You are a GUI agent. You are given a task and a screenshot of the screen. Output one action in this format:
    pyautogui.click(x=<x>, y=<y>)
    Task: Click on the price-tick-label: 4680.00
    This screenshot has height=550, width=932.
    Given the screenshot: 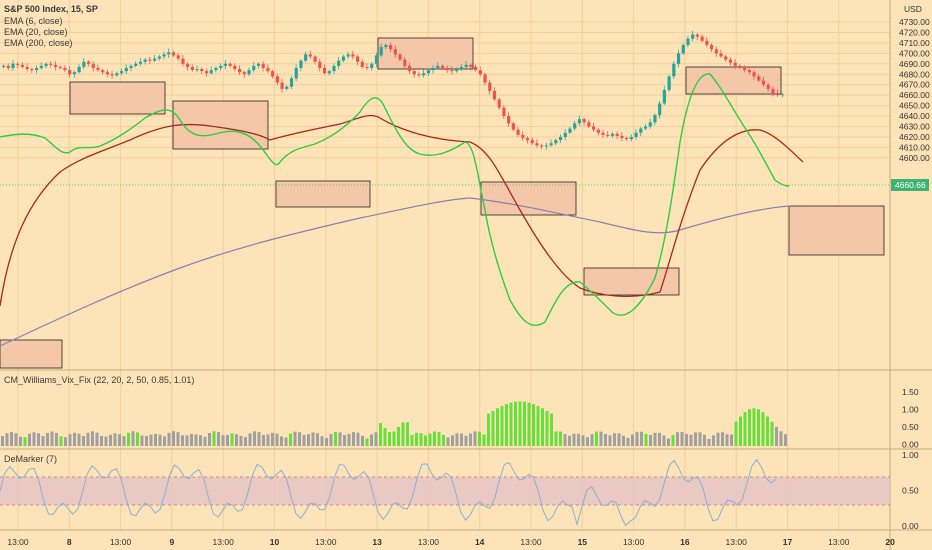 What is the action you would take?
    pyautogui.click(x=914, y=74)
    